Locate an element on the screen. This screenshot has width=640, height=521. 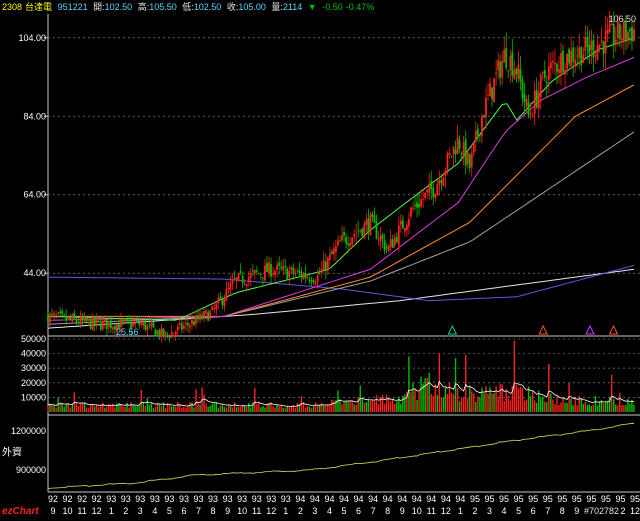
x-tick-month-label: 3 is located at coordinates (489, 511).